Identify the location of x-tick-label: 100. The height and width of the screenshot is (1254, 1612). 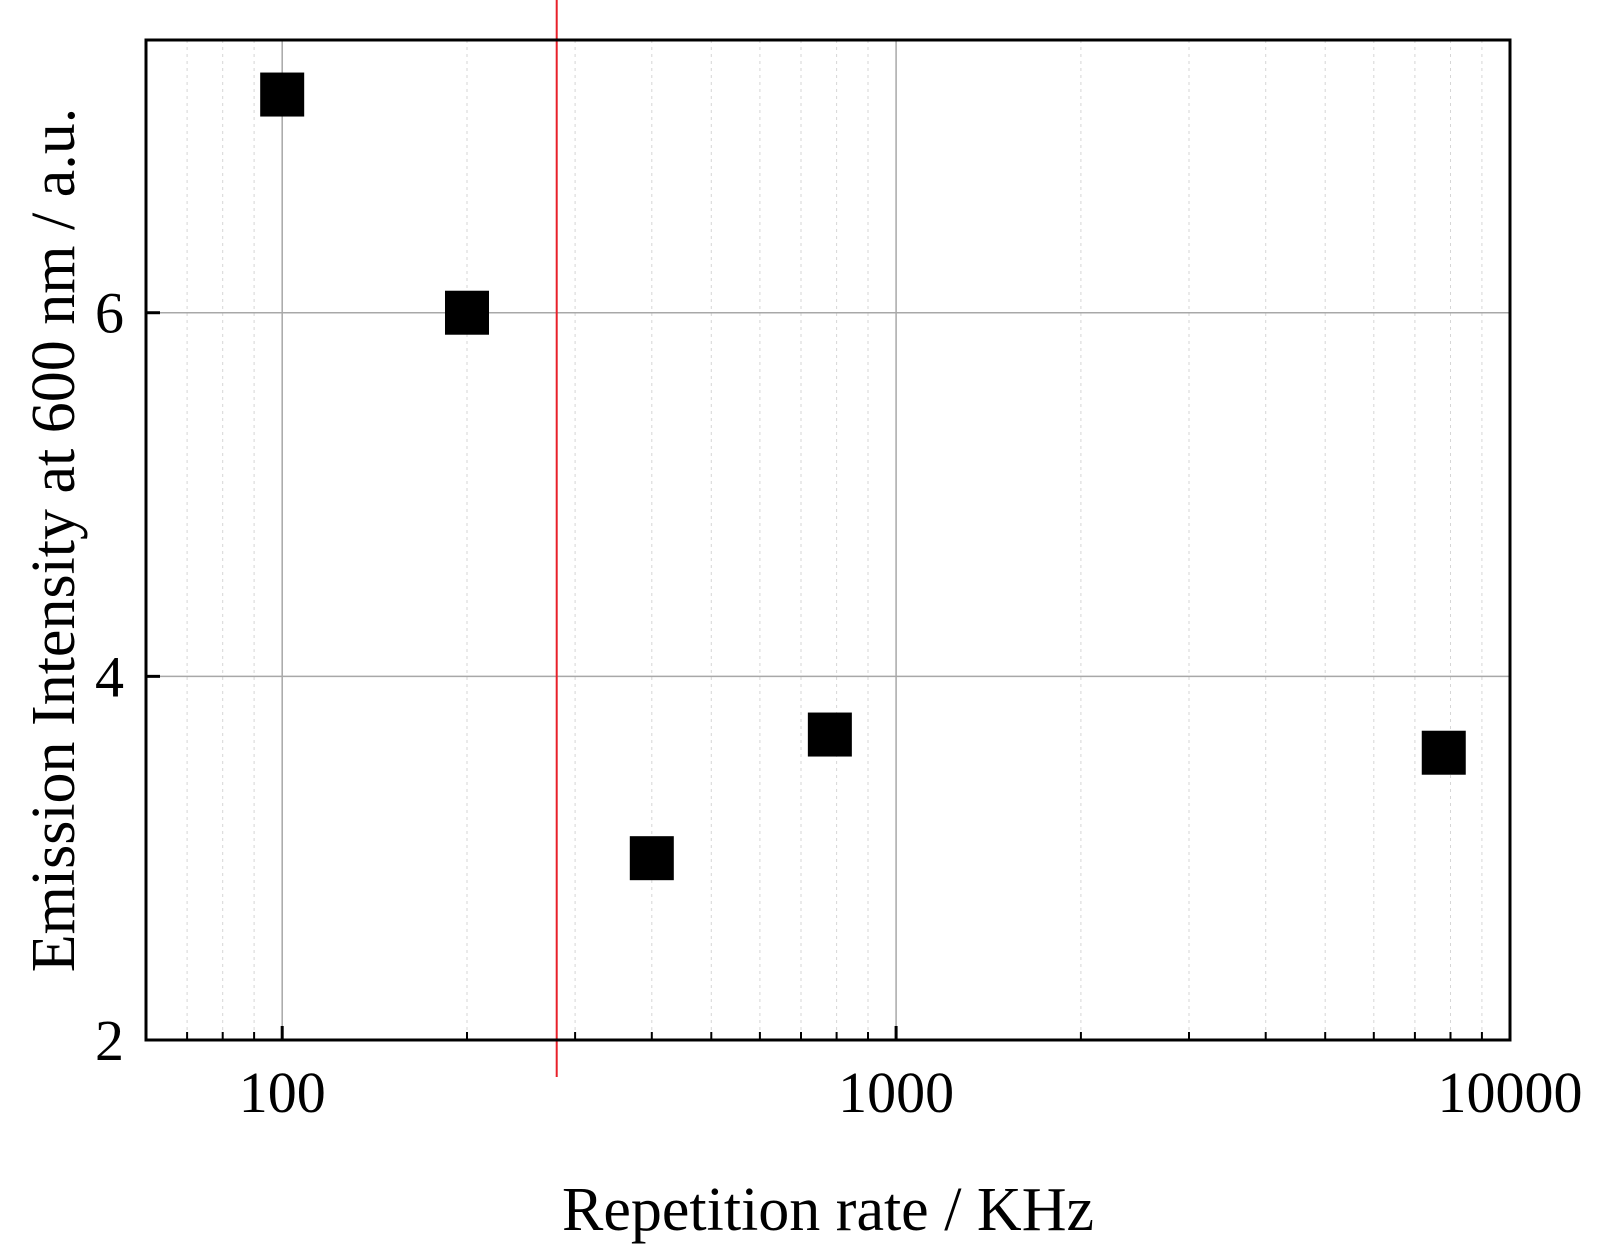
(282, 1092).